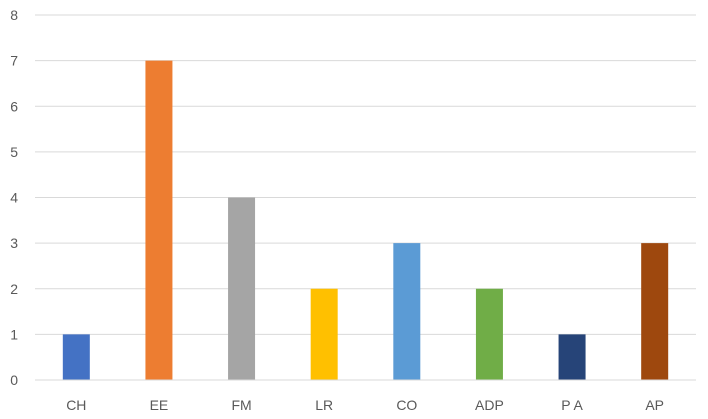 This screenshot has height=419, width=708. I want to click on x-tick-label: P A, so click(572, 405).